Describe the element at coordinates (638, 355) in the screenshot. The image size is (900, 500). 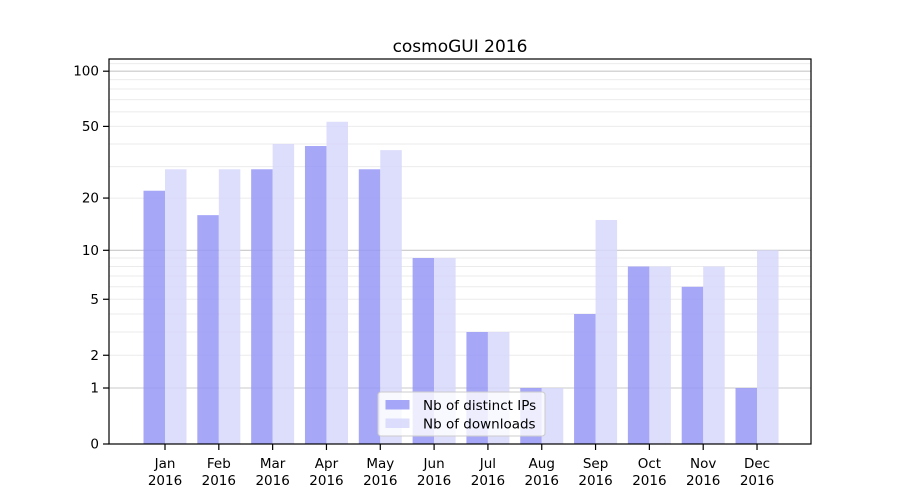
I see `bar-distinct-ips-oct` at that location.